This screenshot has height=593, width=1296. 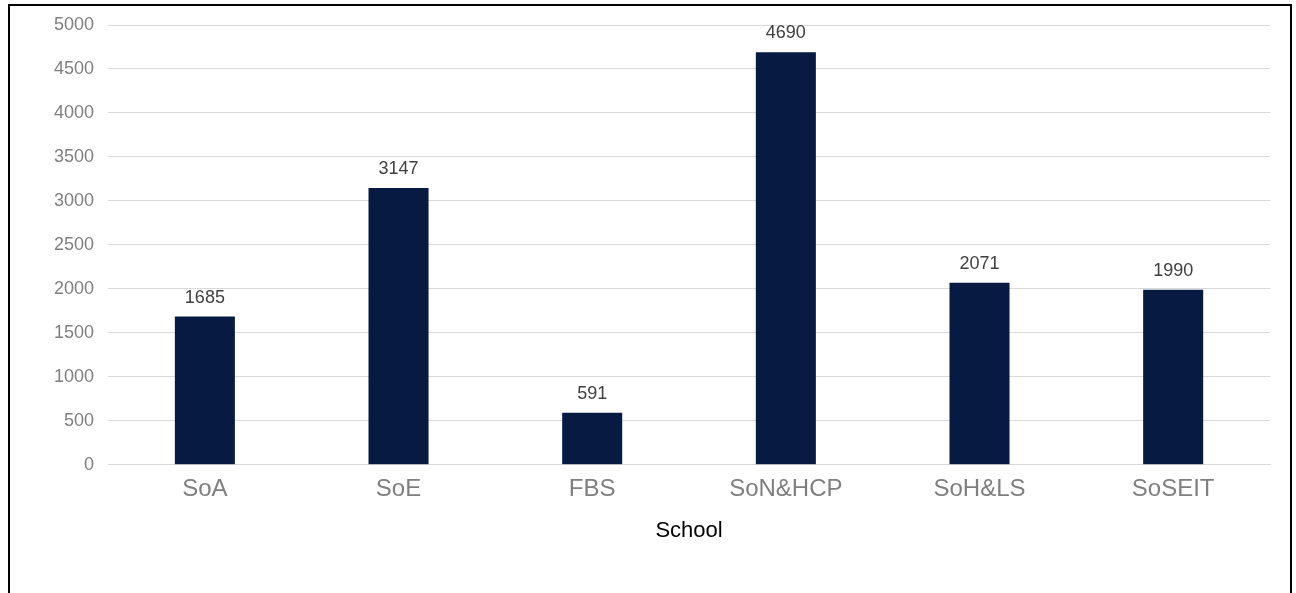 What do you see at coordinates (1173, 487) in the screenshot?
I see `x-tick-label: SoSEIT` at bounding box center [1173, 487].